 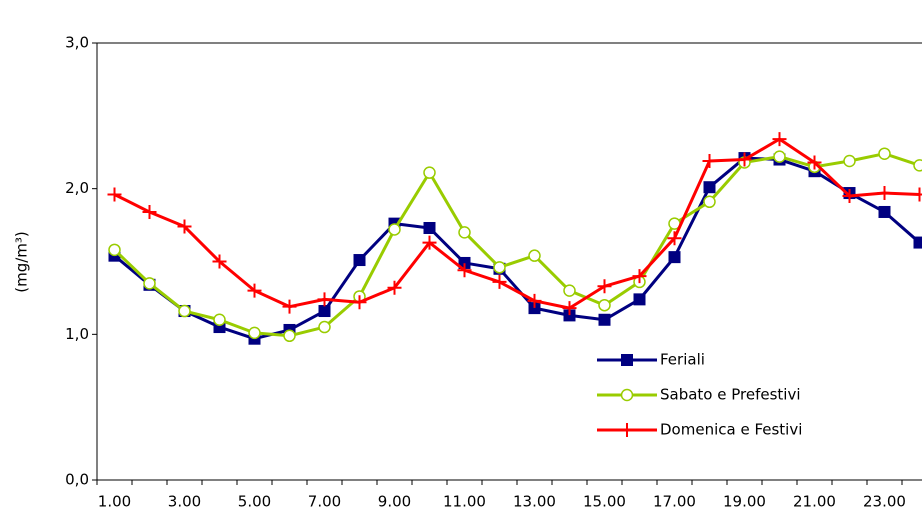 What do you see at coordinates (324, 502) in the screenshot?
I see `x-tick-label: 7.00` at bounding box center [324, 502].